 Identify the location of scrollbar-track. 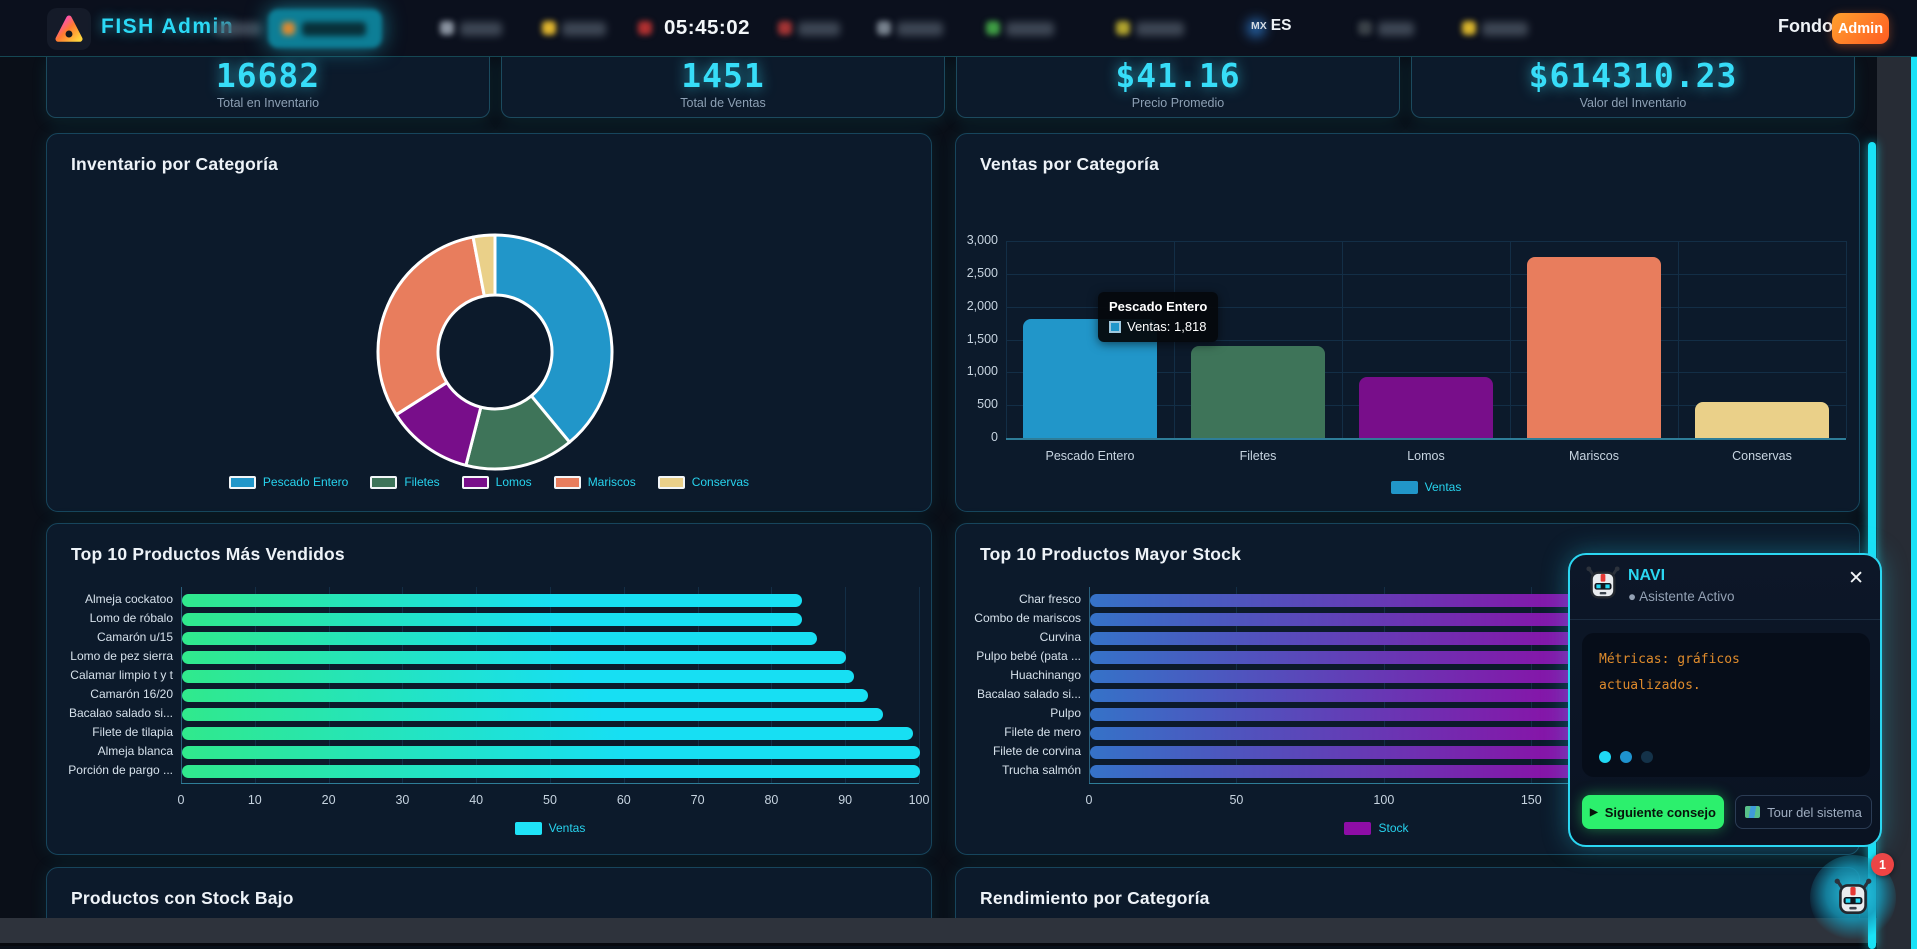
(1897, 503).